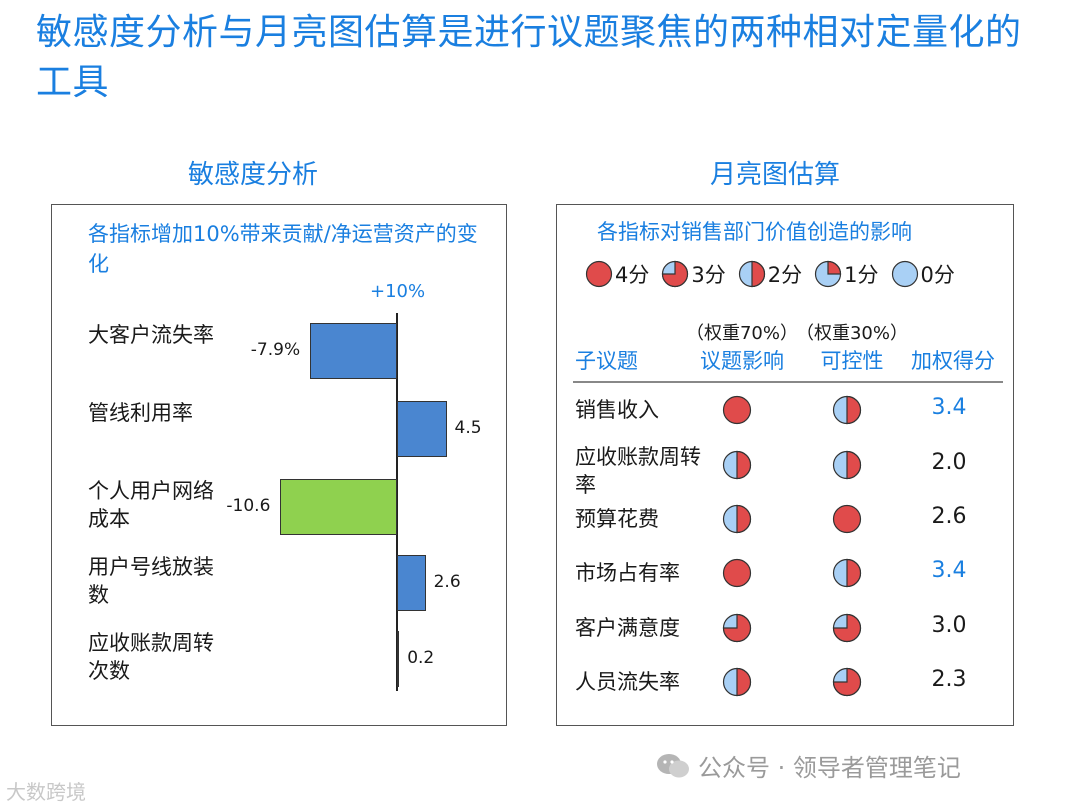  I want to click on legend-label: 4分, so click(632, 275).